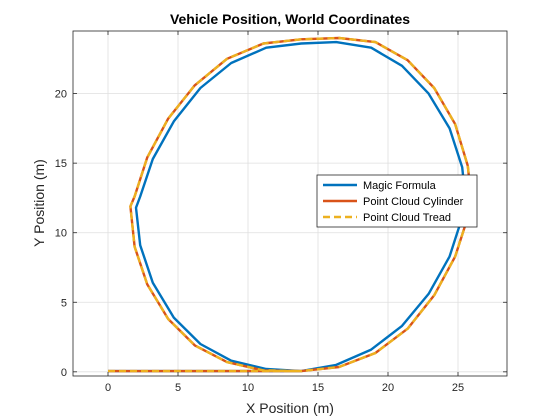 This screenshot has width=560, height=420. I want to click on x-tick-label: 25, so click(458, 388).